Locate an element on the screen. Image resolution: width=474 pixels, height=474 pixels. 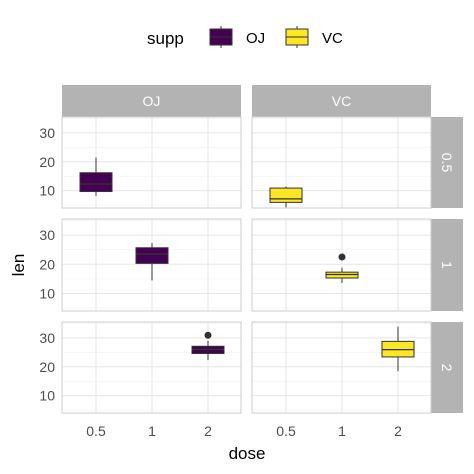
strip-row-1: 1 is located at coordinates (447, 265).